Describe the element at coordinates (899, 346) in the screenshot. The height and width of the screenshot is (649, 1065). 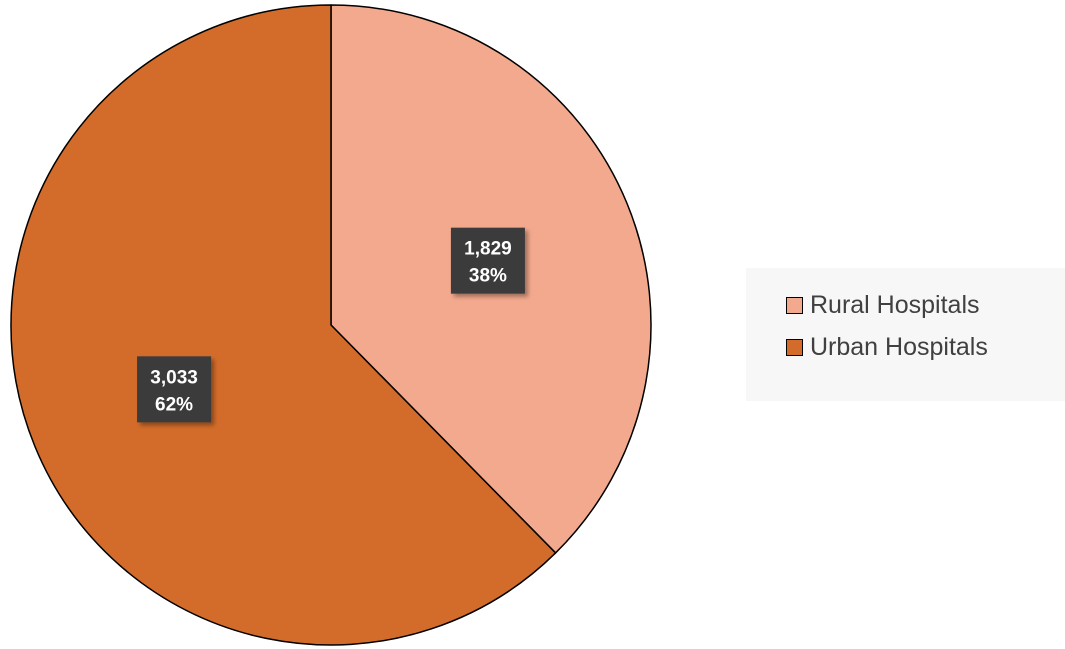
I see `legend-label-urban: Urban Hospitals` at that location.